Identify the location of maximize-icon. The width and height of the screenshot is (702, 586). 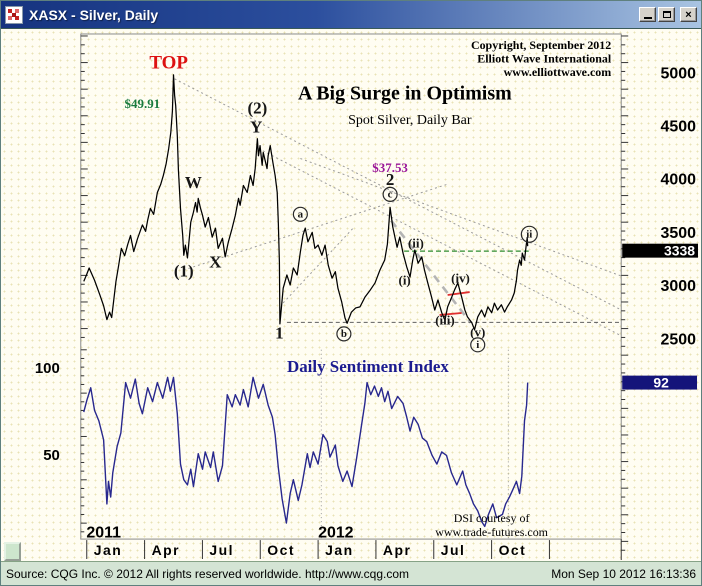
(666, 14).